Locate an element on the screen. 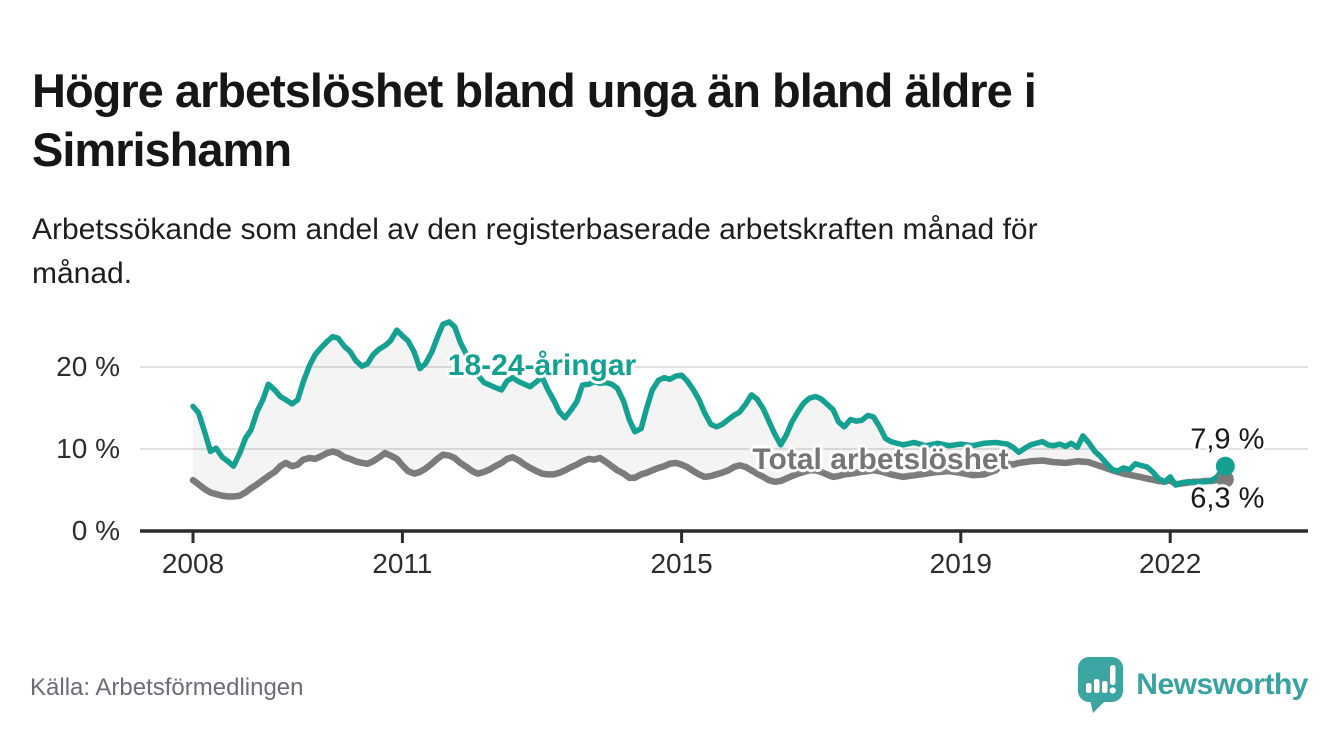 The height and width of the screenshot is (734, 1340). newsworthy-brand: Newsworthy is located at coordinates (1192, 685).